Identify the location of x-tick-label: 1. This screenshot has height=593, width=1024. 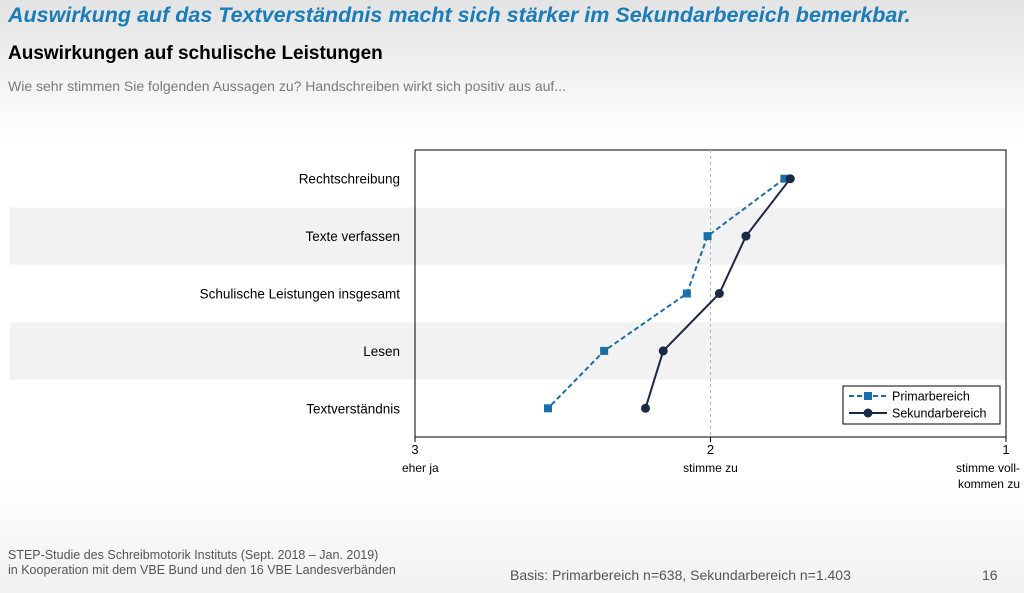
(1005, 449).